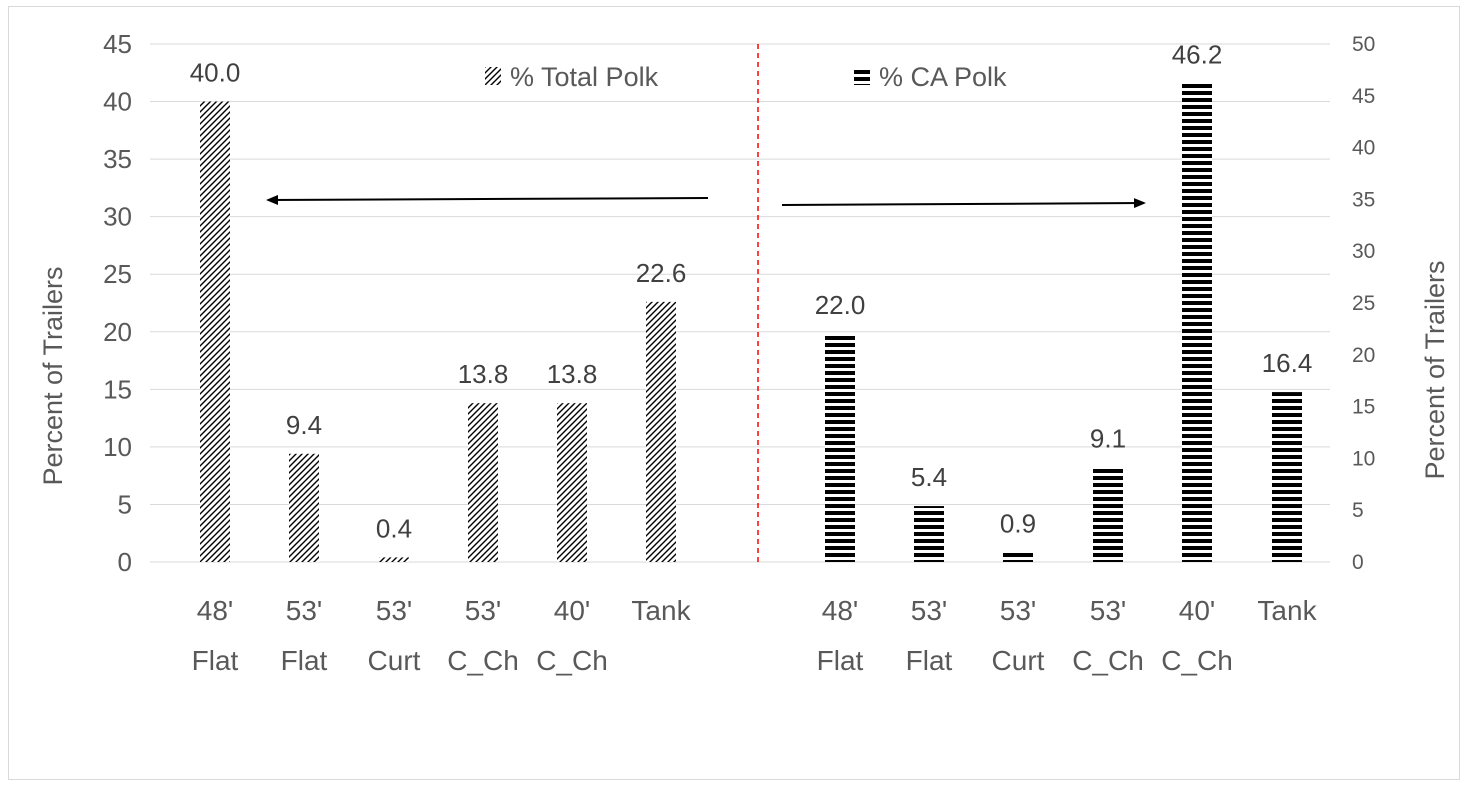  Describe the element at coordinates (1363, 199) in the screenshot. I see `right-tick-label: 35` at that location.